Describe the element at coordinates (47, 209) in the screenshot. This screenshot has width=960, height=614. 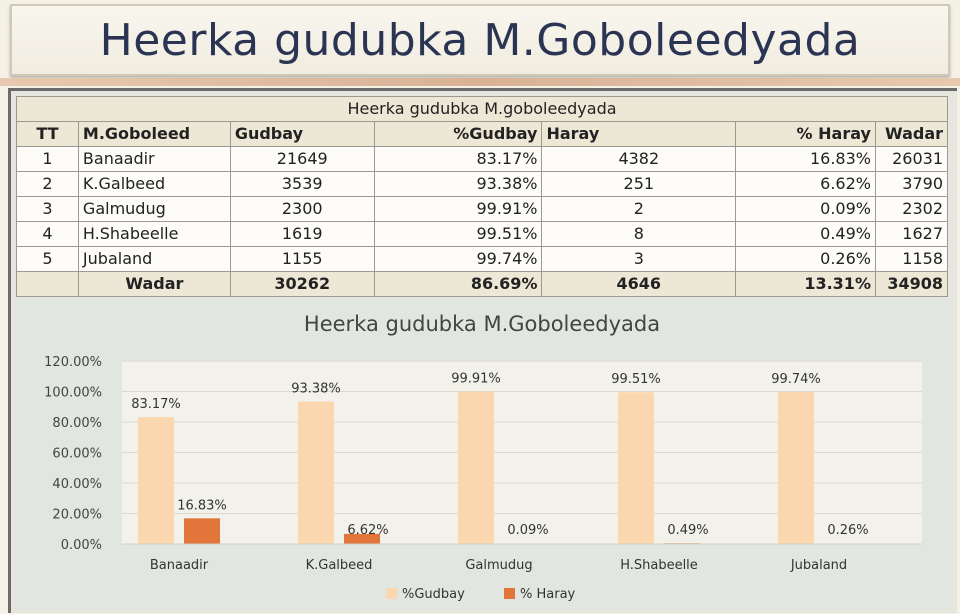
I see `cell-tt: 3` at that location.